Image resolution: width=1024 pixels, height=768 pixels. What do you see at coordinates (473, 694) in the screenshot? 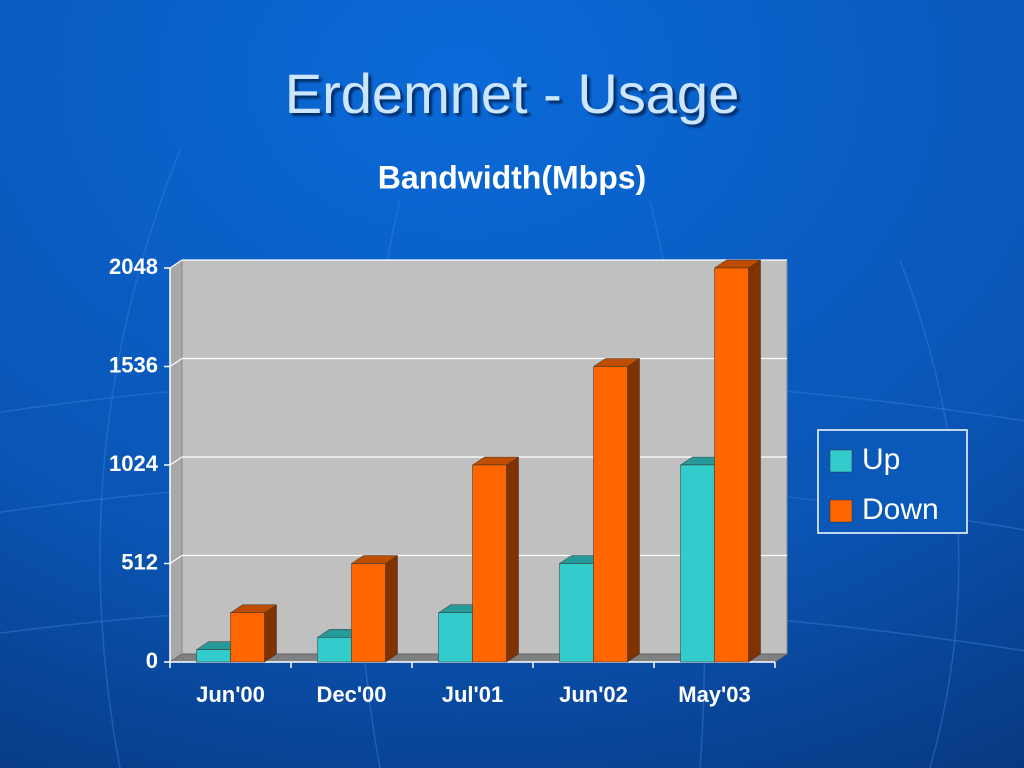
I see `x-tick-label: Jul'01` at bounding box center [473, 694].